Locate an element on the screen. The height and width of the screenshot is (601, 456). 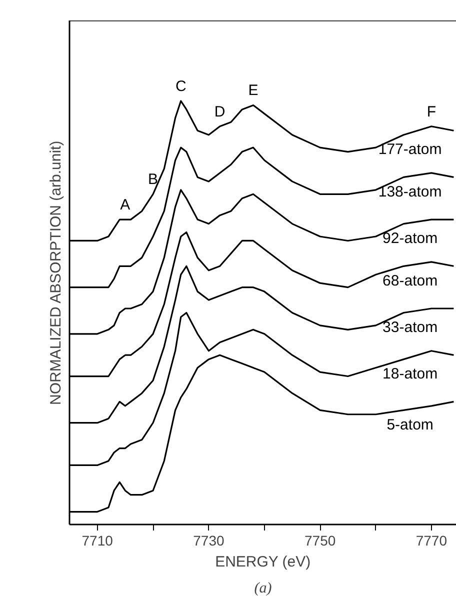
annotation: B is located at coordinates (153, 179).